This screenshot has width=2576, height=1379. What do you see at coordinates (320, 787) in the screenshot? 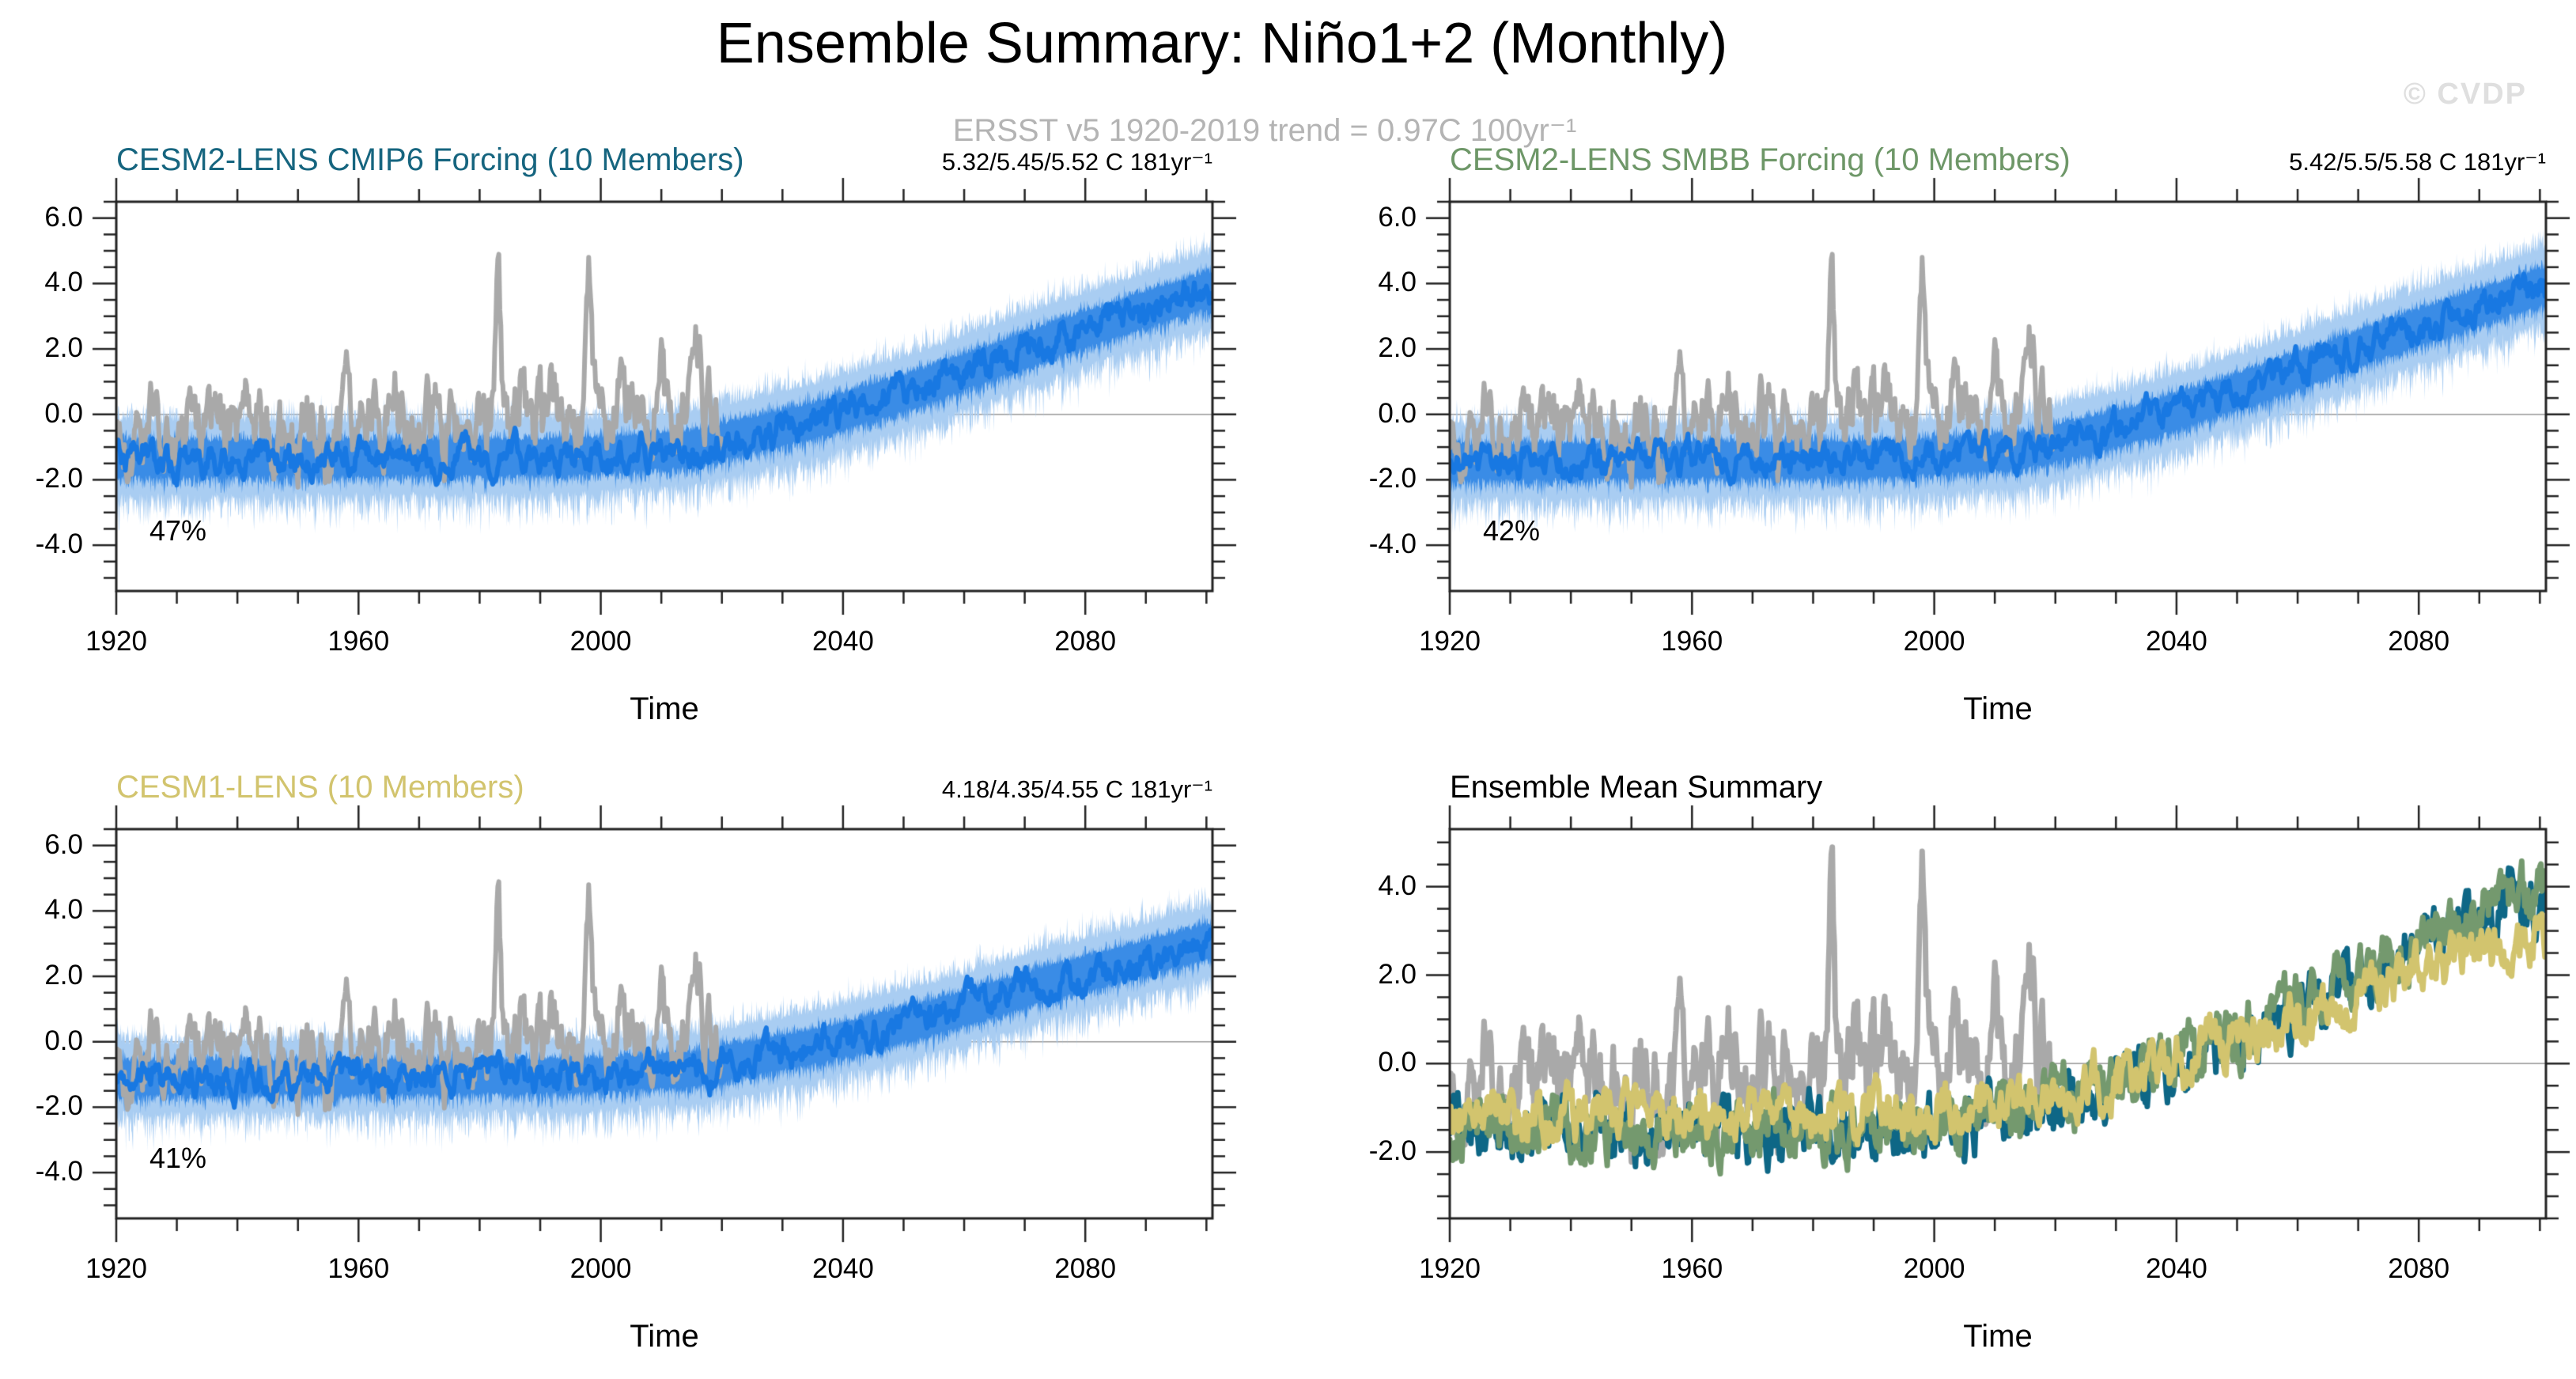
I see `panel-title: CESM1-LENS (10 Members)` at bounding box center [320, 787].